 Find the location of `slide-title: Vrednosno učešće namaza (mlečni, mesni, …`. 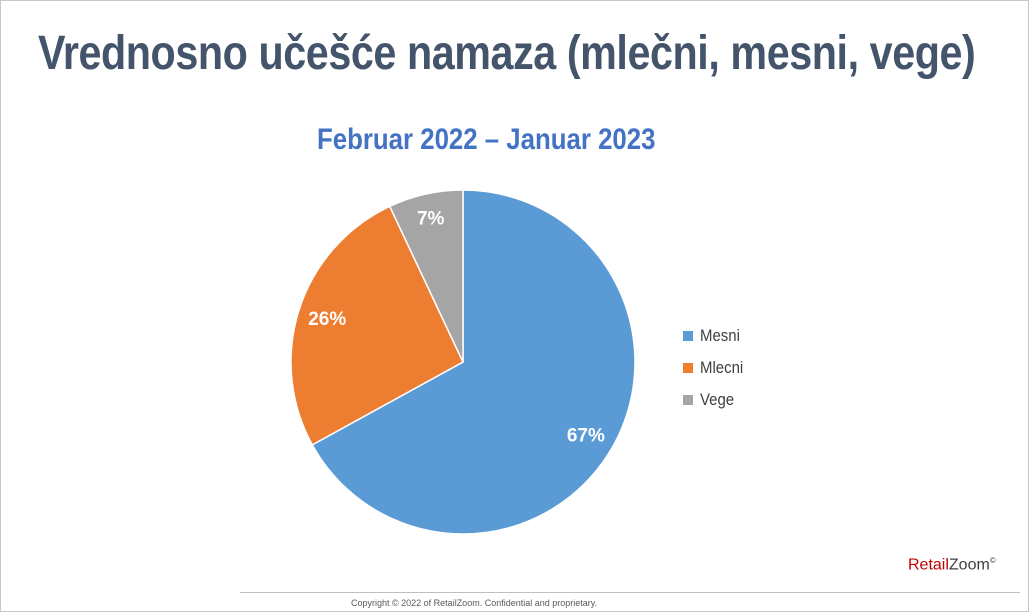

slide-title: Vrednosno učešće namaza (mlečni, mesni, … is located at coordinates (507, 53).